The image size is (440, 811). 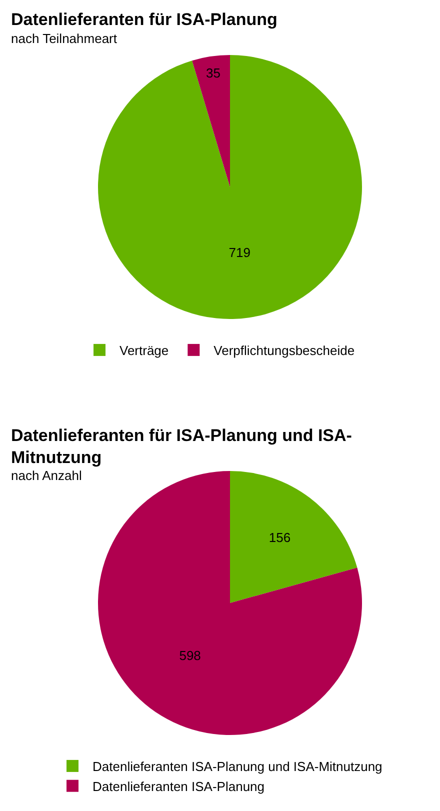 What do you see at coordinates (284, 350) in the screenshot?
I see `legend-label: Verpflichtungsbescheide` at bounding box center [284, 350].